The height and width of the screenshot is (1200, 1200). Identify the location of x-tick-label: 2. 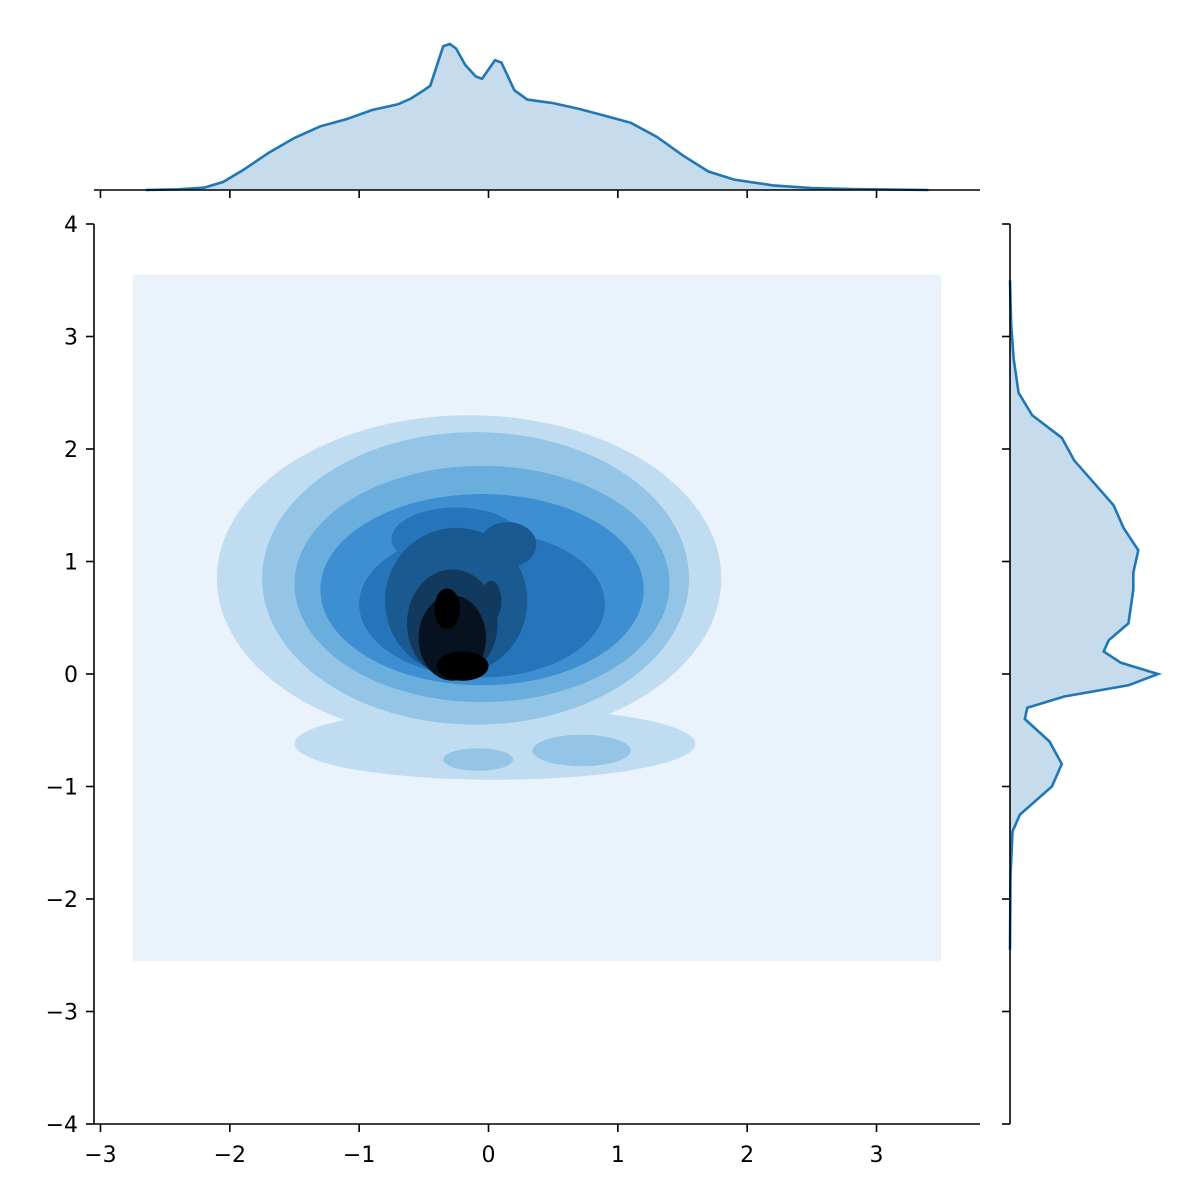
(747, 1155).